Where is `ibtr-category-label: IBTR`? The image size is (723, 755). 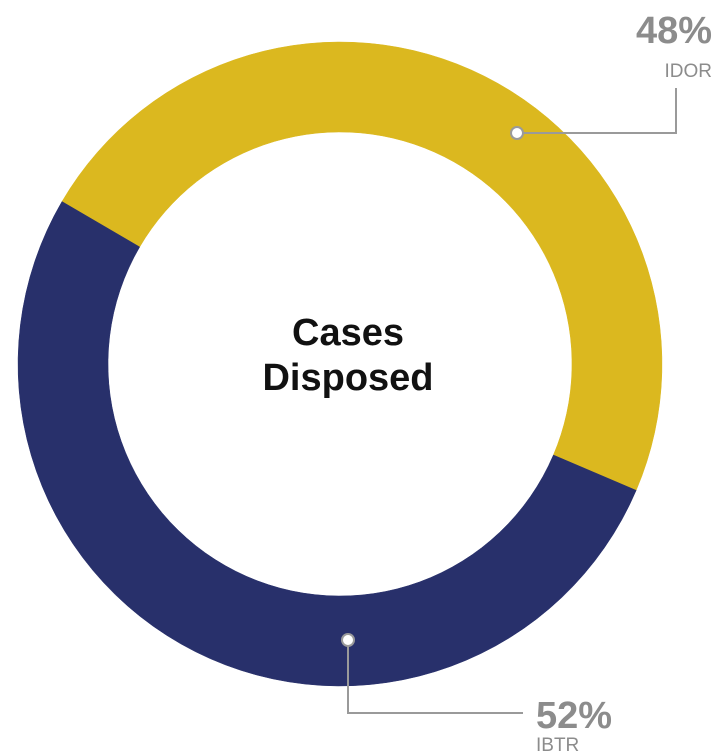 ibtr-category-label: IBTR is located at coordinates (557, 745).